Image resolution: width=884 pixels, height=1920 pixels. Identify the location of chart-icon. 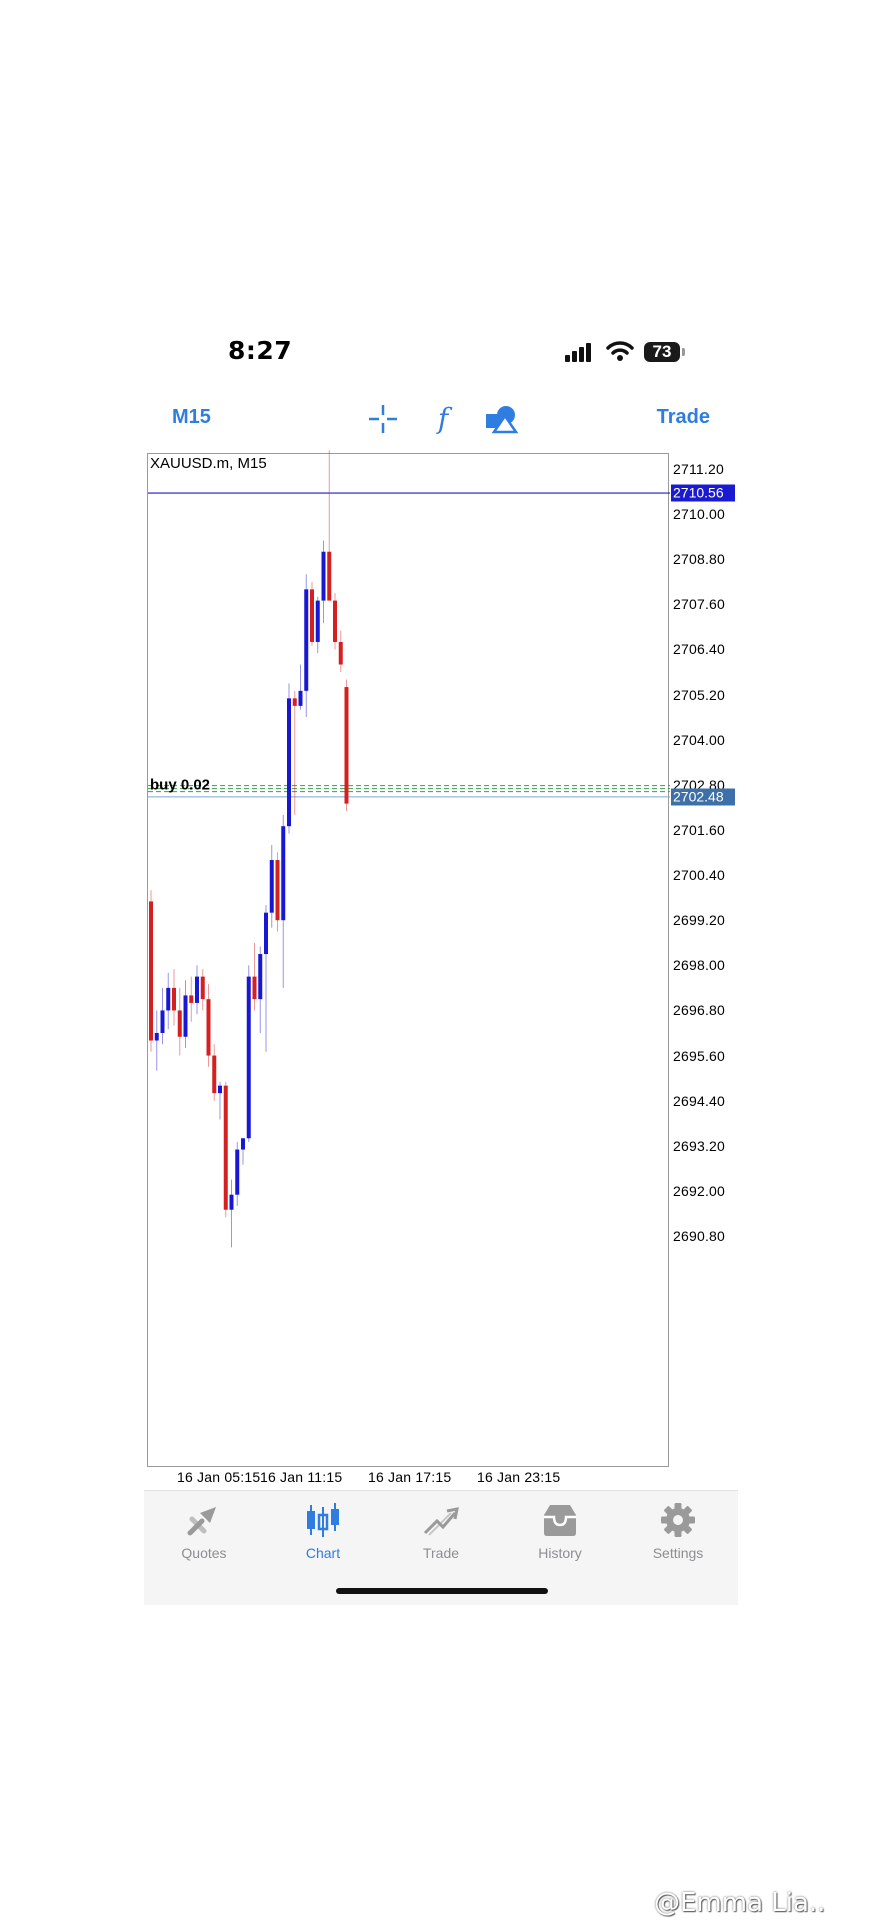
(323, 1520).